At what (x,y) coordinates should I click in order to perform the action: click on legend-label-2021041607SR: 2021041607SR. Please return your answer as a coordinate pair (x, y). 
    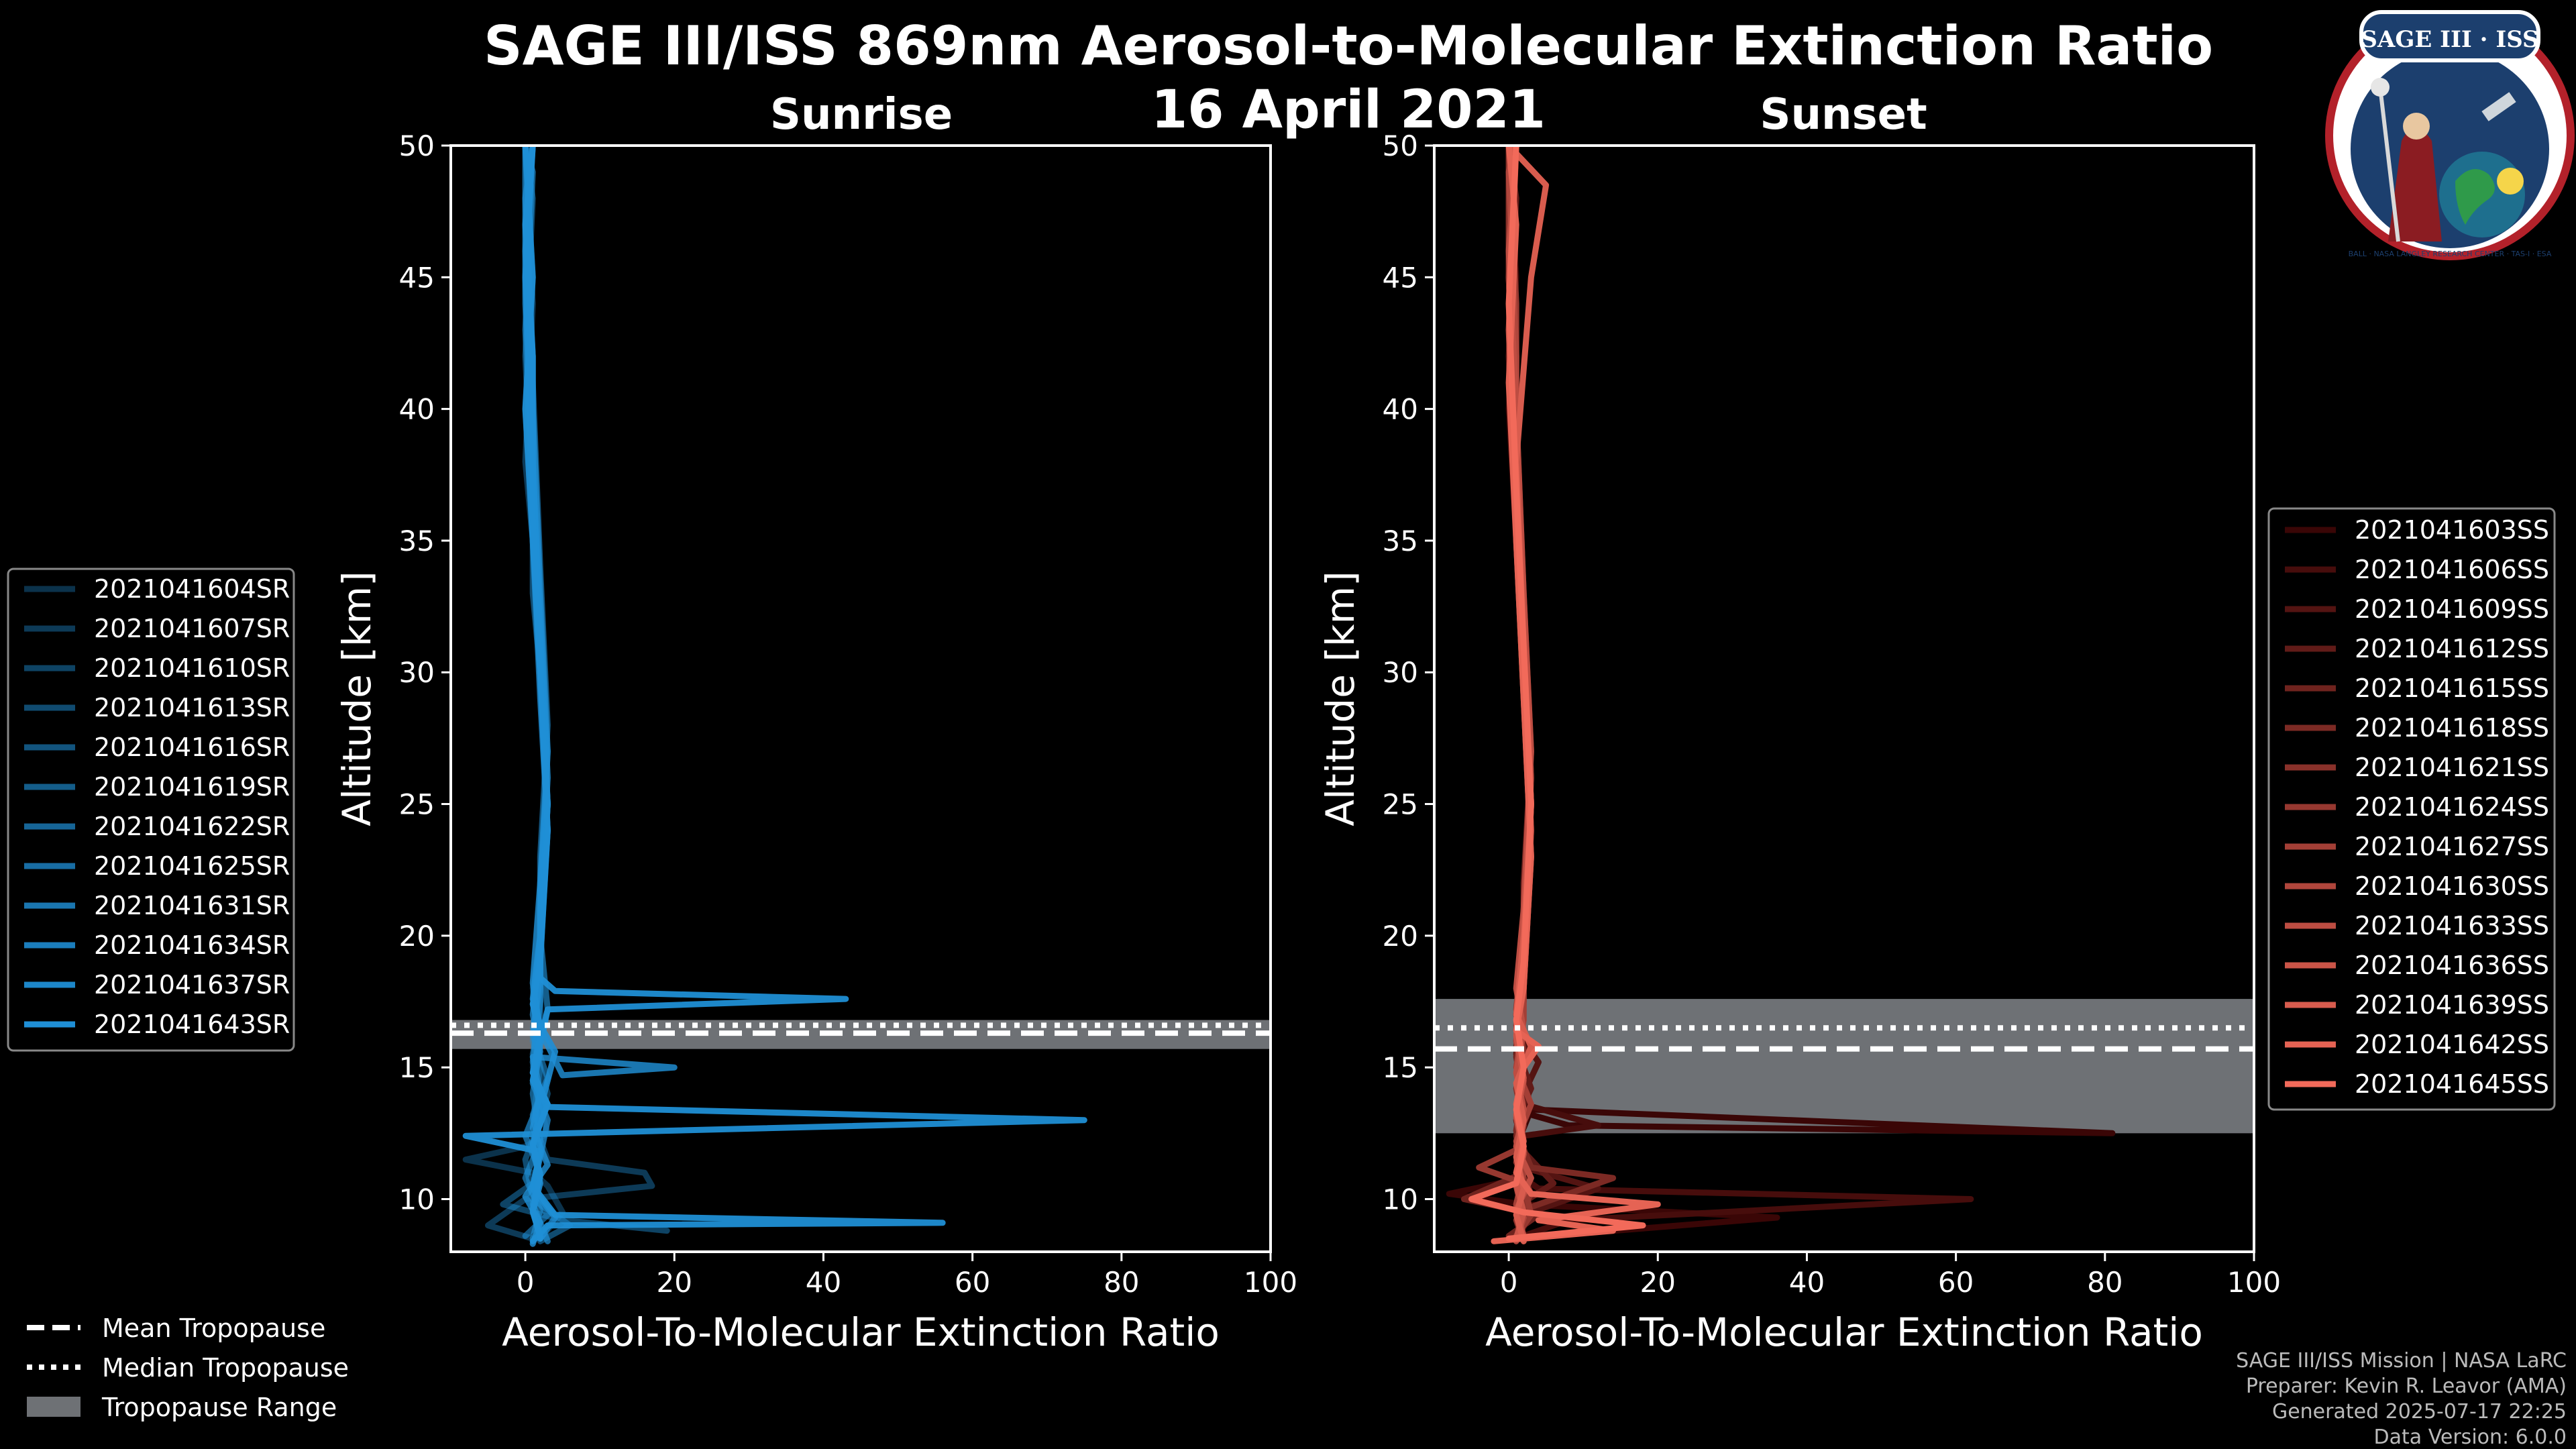
    Looking at the image, I should click on (192, 628).